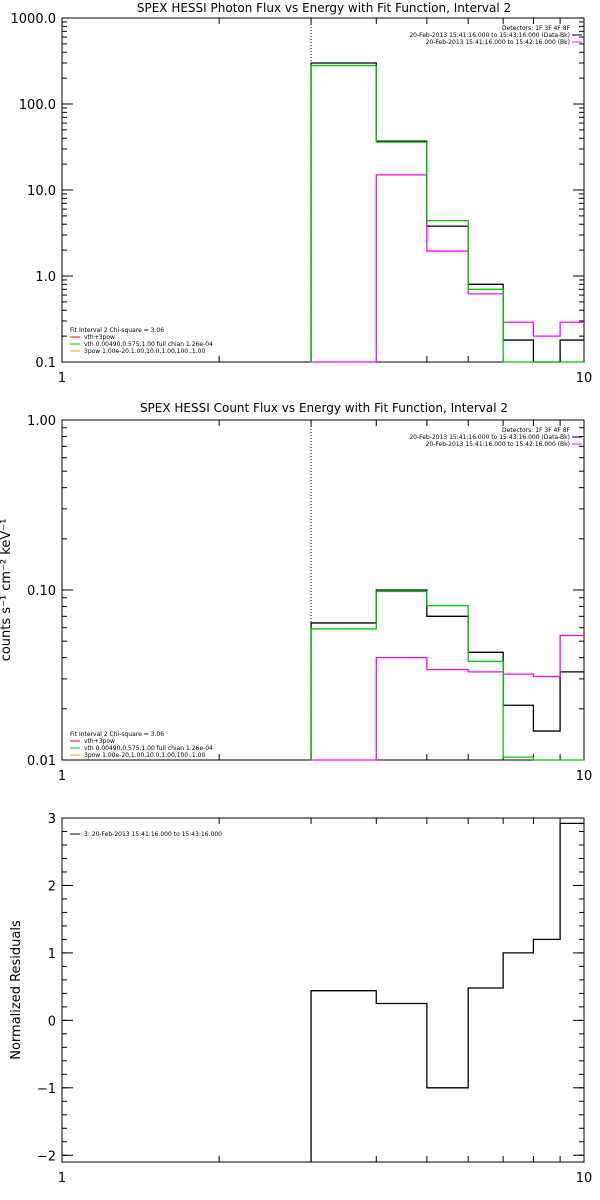 The height and width of the screenshot is (1200, 600). Describe the element at coordinates (41, 191) in the screenshot. I see `y-tick-label: 10.0` at that location.